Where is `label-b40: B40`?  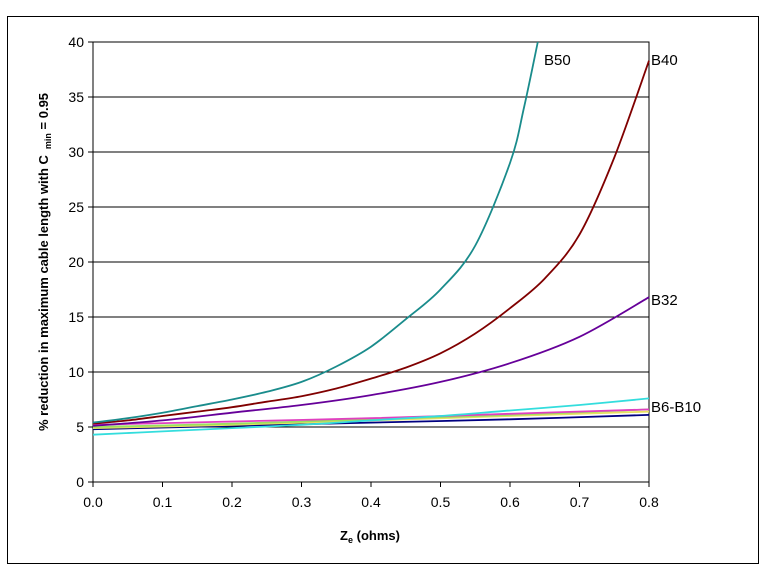 label-b40: B40 is located at coordinates (664, 60).